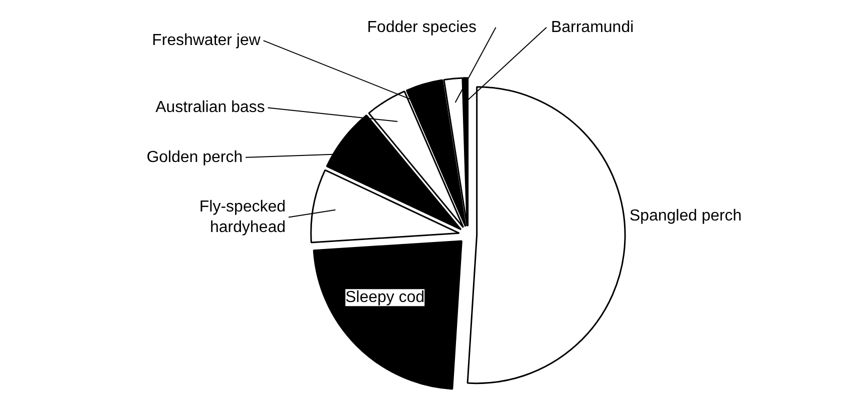  Describe the element at coordinates (592, 27) in the screenshot. I see `slice-label: Barramundi` at that location.